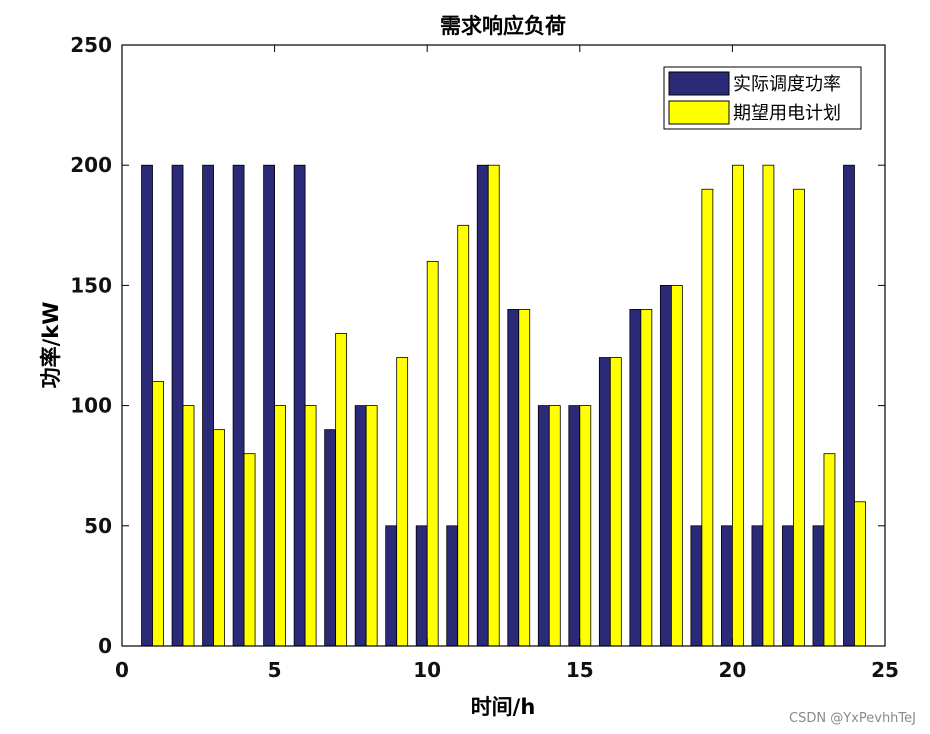 The height and width of the screenshot is (734, 930). Describe the element at coordinates (699, 112) in the screenshot. I see `legend-swatch-plan` at that location.